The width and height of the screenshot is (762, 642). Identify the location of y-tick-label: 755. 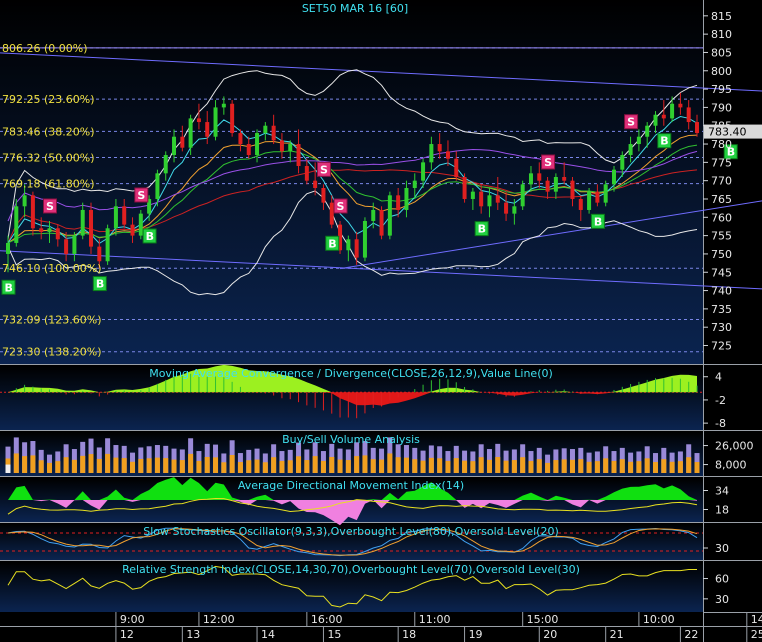
(721, 236).